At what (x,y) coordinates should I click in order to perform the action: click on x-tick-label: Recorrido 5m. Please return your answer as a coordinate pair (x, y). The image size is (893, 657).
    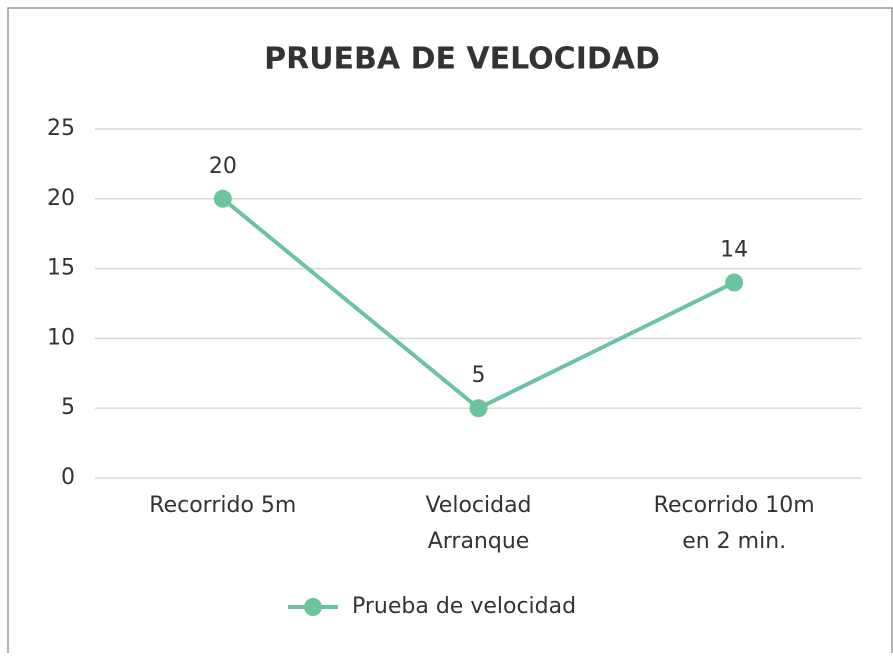
    Looking at the image, I should click on (222, 505).